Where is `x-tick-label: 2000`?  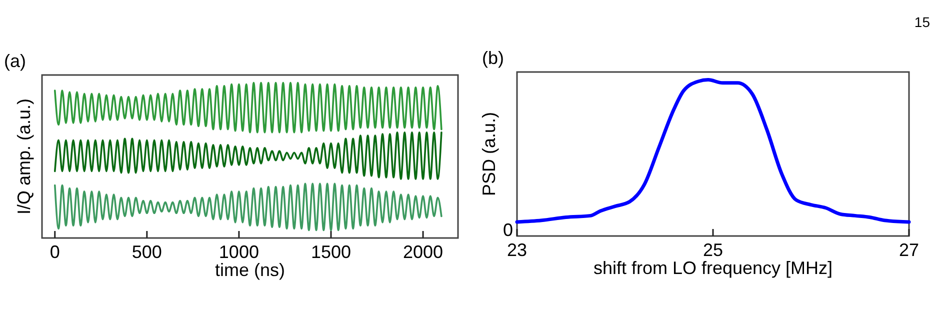 x-tick-label: 2000 is located at coordinates (423, 252).